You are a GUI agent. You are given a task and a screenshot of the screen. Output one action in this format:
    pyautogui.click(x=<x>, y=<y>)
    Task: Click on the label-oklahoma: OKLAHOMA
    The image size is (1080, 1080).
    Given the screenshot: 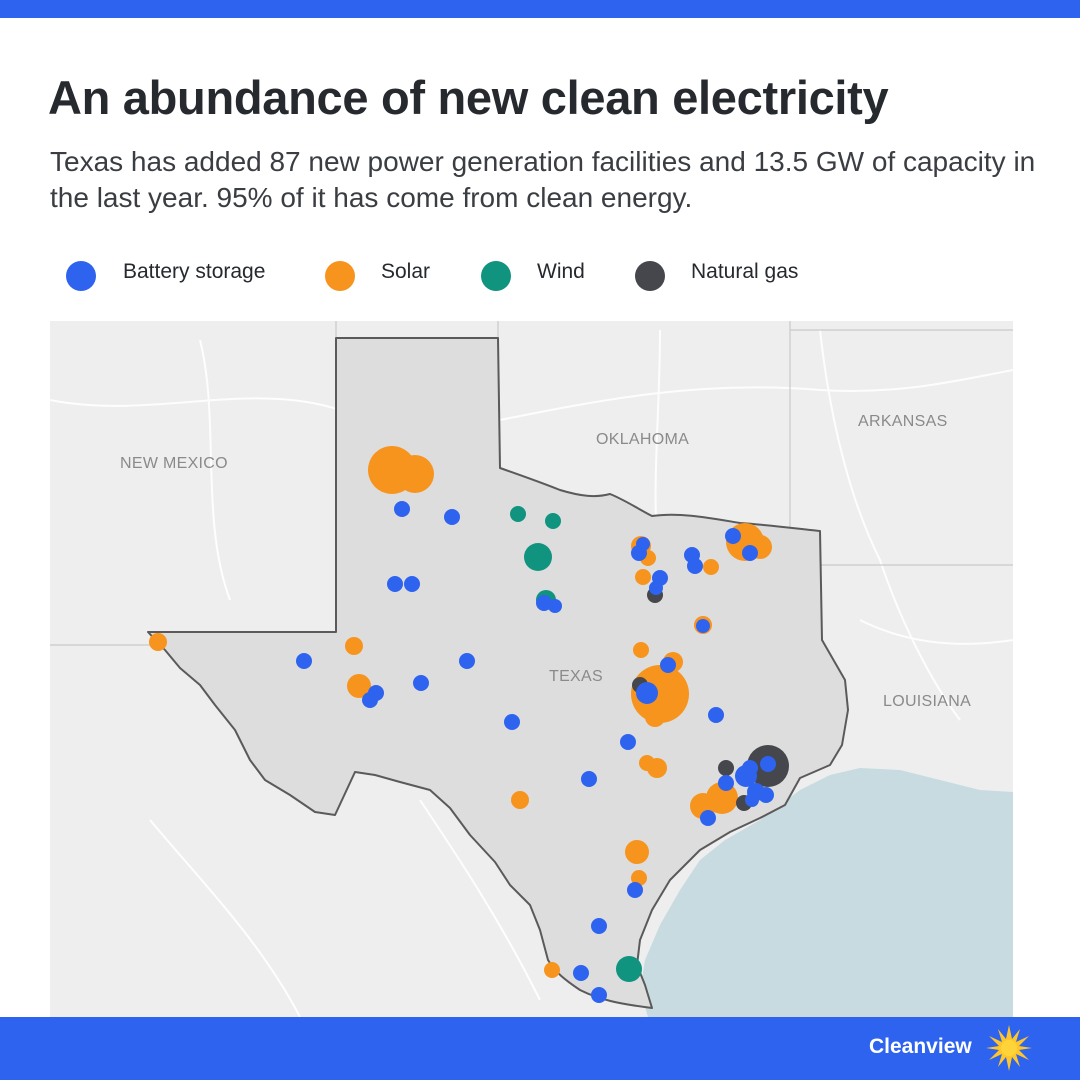 What is the action you would take?
    pyautogui.click(x=642, y=439)
    